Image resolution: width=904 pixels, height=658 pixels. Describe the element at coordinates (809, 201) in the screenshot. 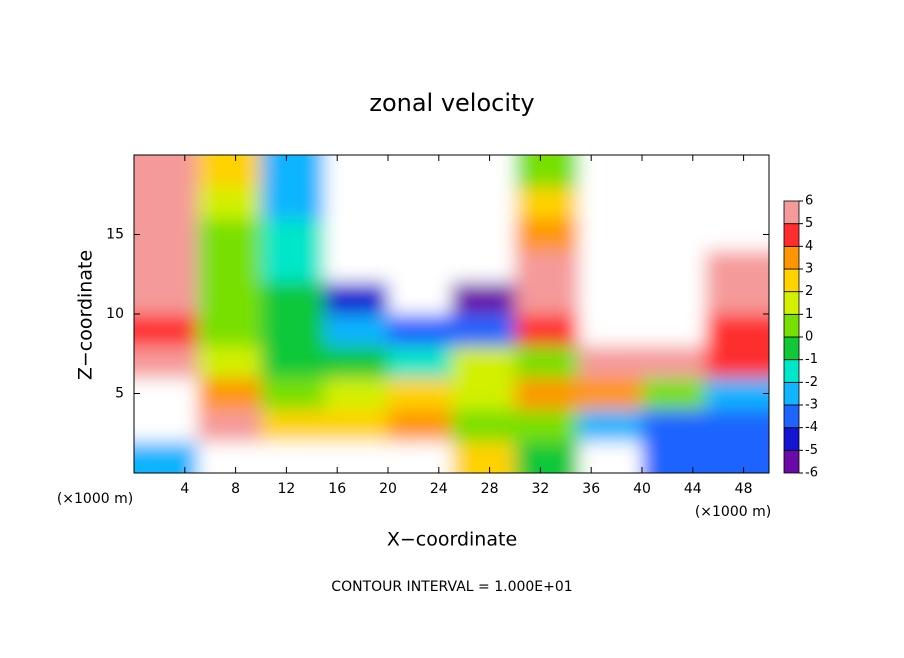

I see `colorbar-tick-label: 6` at that location.